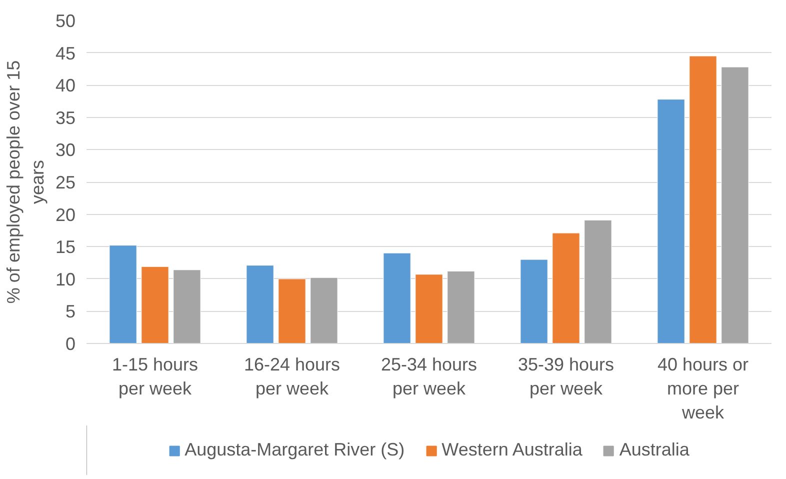 The height and width of the screenshot is (479, 786). What do you see at coordinates (65, 150) in the screenshot?
I see `y-tick-label: 30` at bounding box center [65, 150].